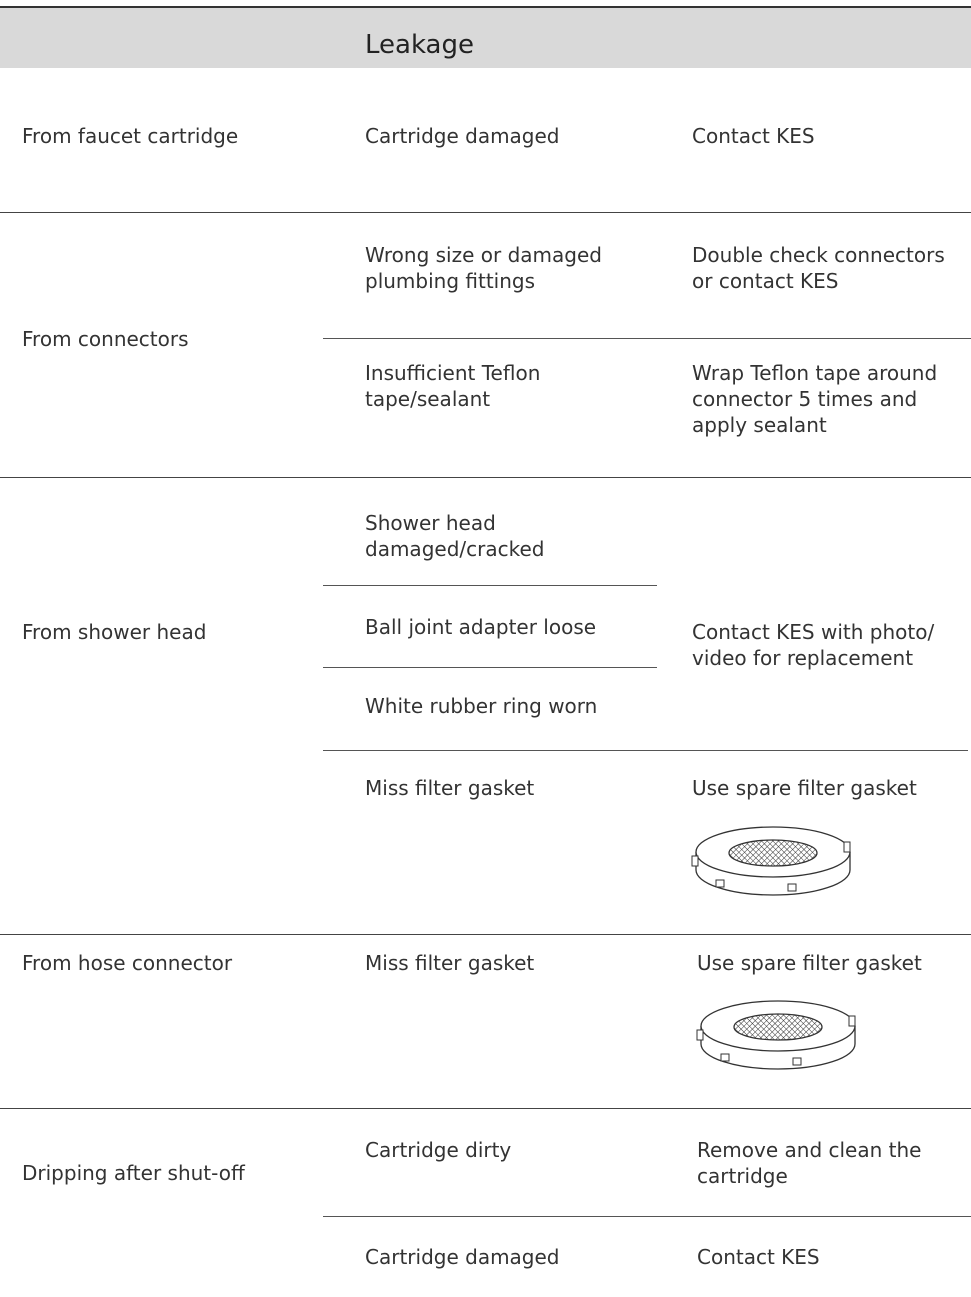 The height and width of the screenshot is (1297, 971). I want to click on problem: From hose connector, so click(127, 963).